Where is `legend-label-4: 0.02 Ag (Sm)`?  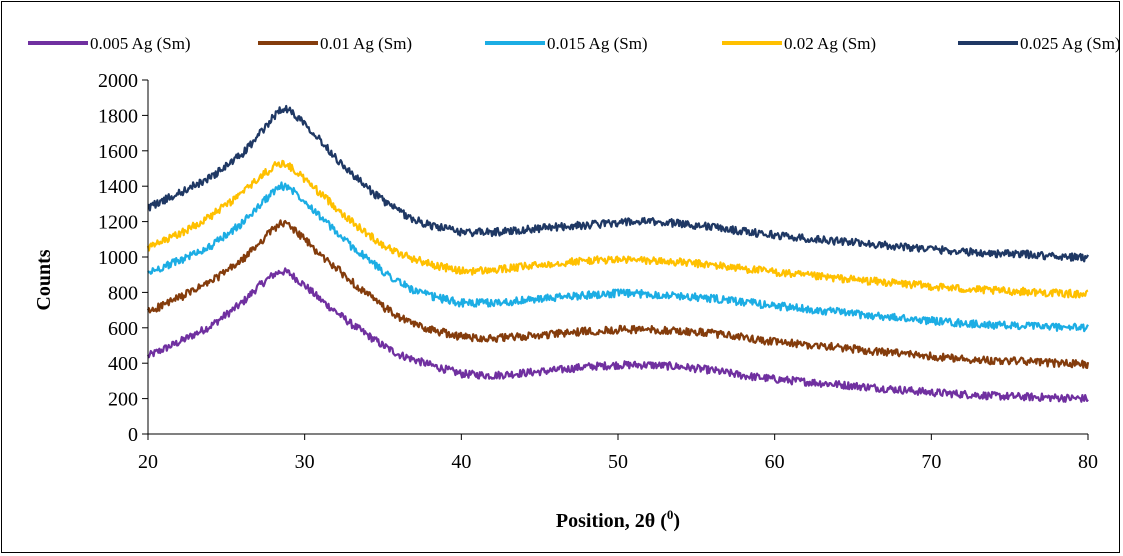 legend-label-4: 0.02 Ag (Sm) is located at coordinates (830, 43).